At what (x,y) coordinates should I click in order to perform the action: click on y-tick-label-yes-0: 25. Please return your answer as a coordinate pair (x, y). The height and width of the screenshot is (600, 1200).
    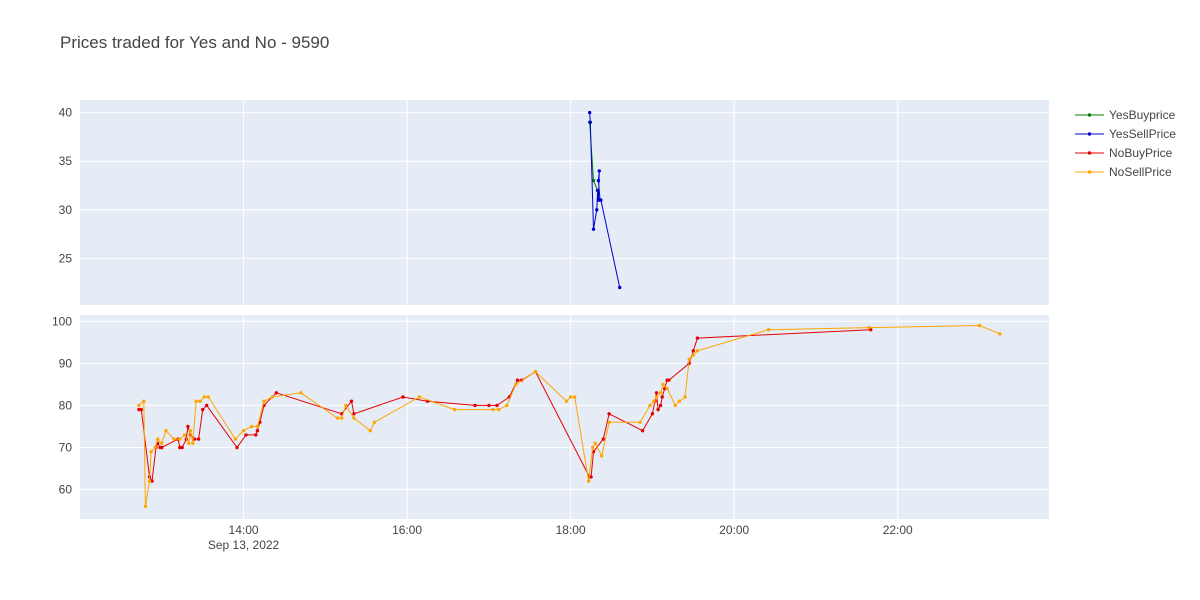
    Looking at the image, I should click on (66, 258).